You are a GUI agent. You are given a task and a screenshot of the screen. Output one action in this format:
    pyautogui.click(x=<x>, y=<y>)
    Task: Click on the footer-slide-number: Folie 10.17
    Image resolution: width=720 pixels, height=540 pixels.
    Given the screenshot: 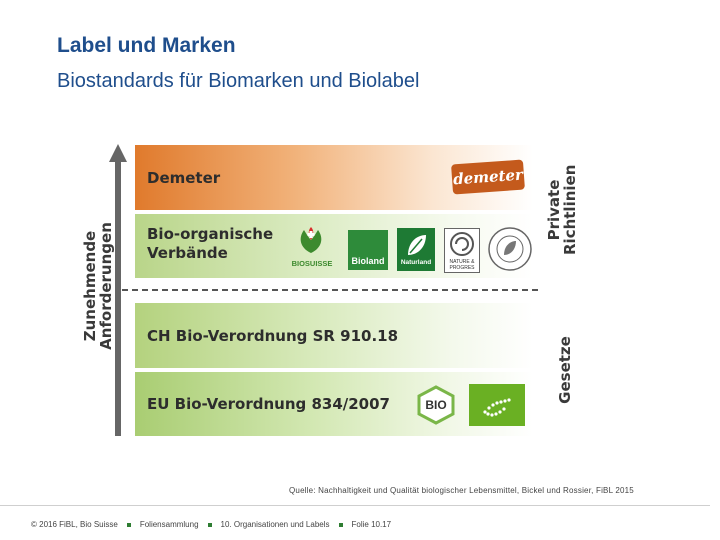 What is the action you would take?
    pyautogui.click(x=371, y=524)
    